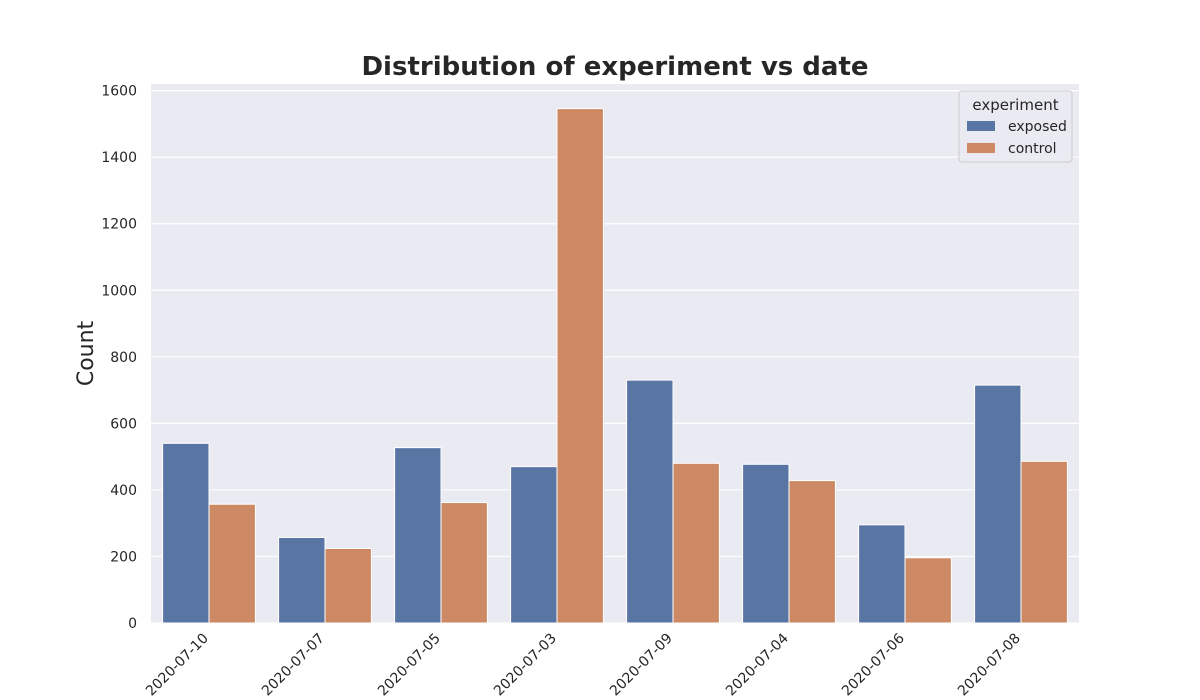 This screenshot has width=1200, height=700. I want to click on x-tick-label: 2020-07-08, so click(989, 665).